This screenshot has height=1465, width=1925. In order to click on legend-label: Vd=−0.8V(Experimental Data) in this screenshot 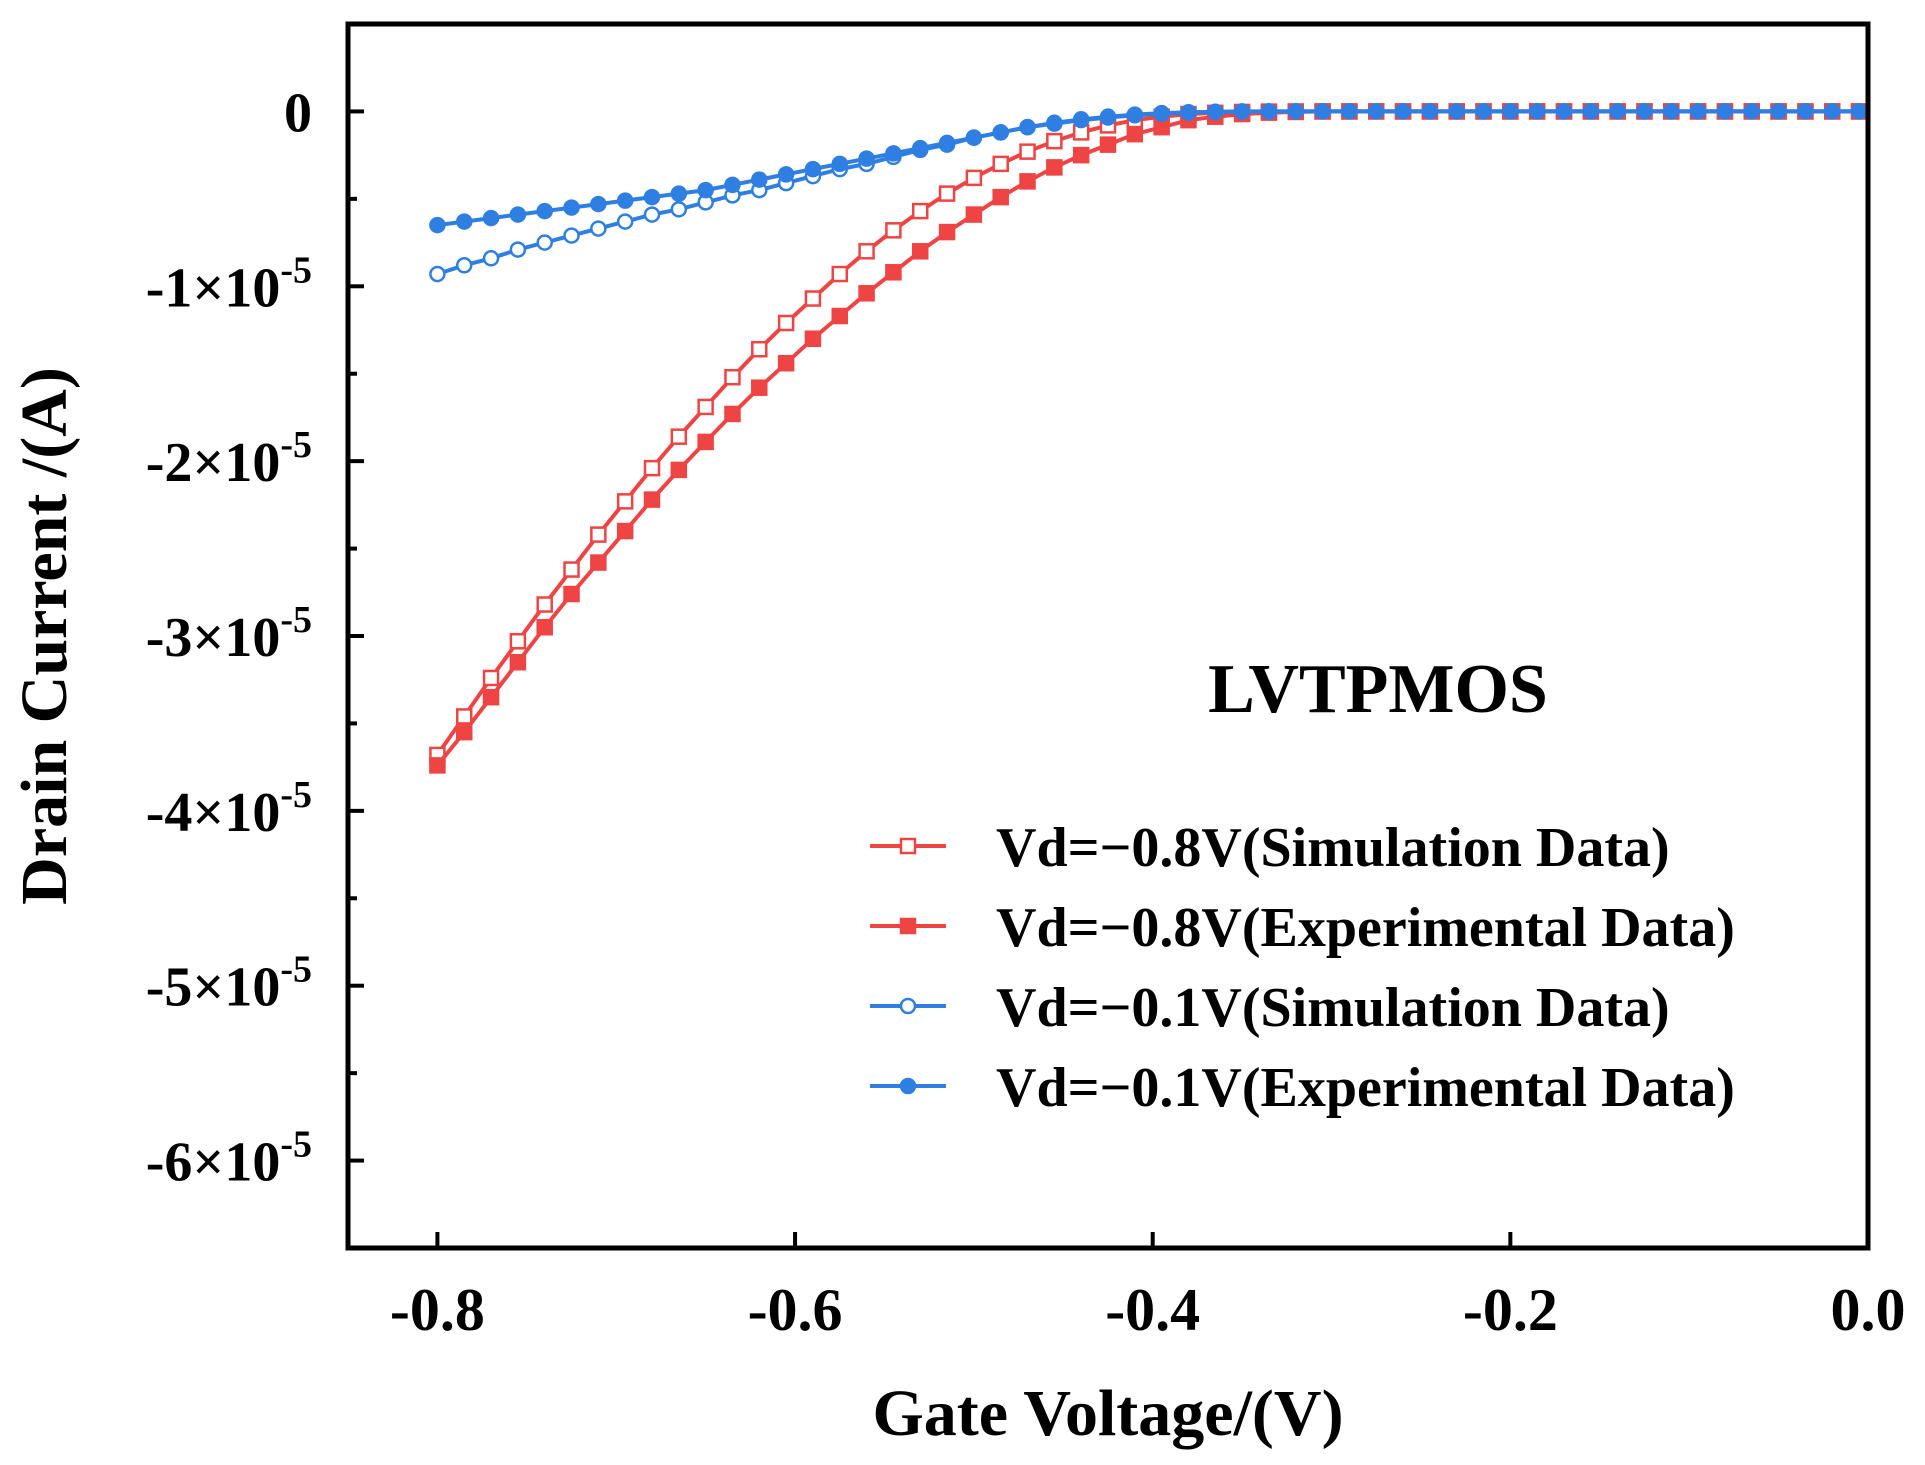, I will do `click(1365, 928)`.